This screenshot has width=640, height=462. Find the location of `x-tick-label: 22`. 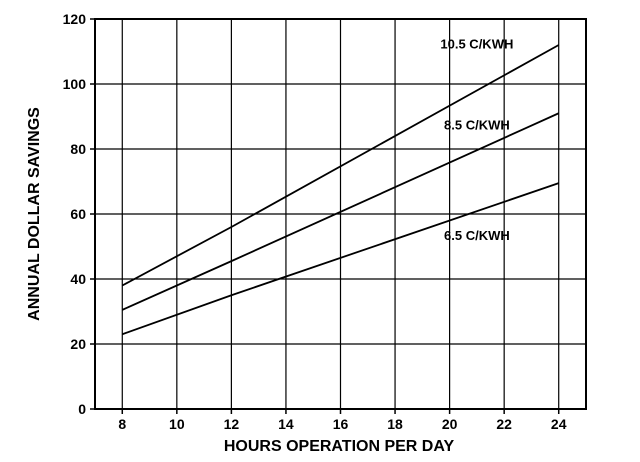

x-tick-label: 22 is located at coordinates (504, 424).